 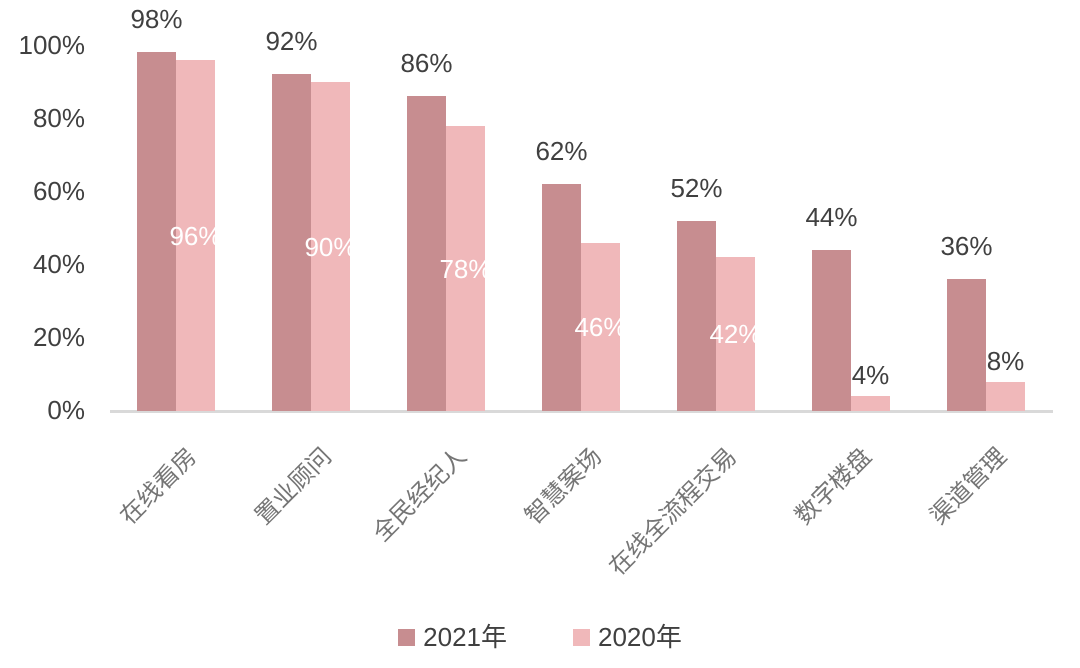 What do you see at coordinates (426, 253) in the screenshot?
I see `bar-2021年-全民经纪人` at bounding box center [426, 253].